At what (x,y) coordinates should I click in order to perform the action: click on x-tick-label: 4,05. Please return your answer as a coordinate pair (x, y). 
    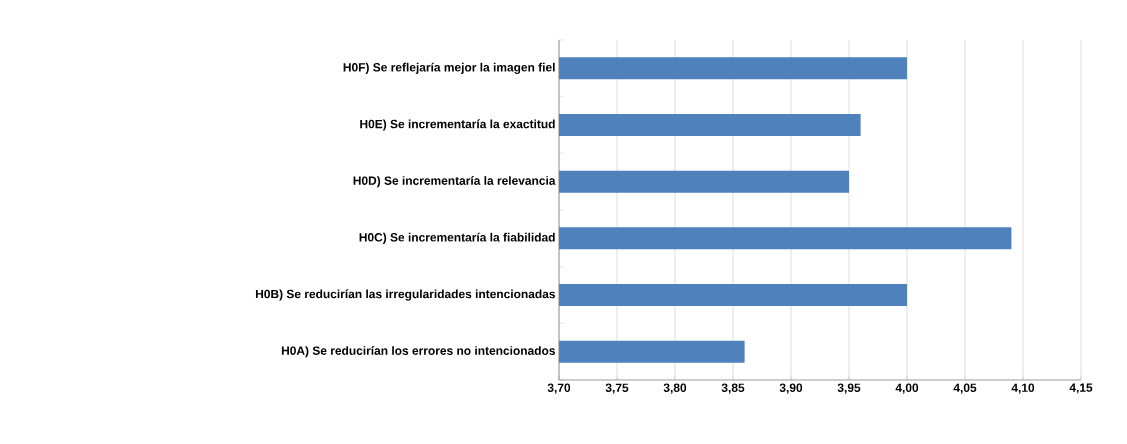
    Looking at the image, I should click on (965, 388).